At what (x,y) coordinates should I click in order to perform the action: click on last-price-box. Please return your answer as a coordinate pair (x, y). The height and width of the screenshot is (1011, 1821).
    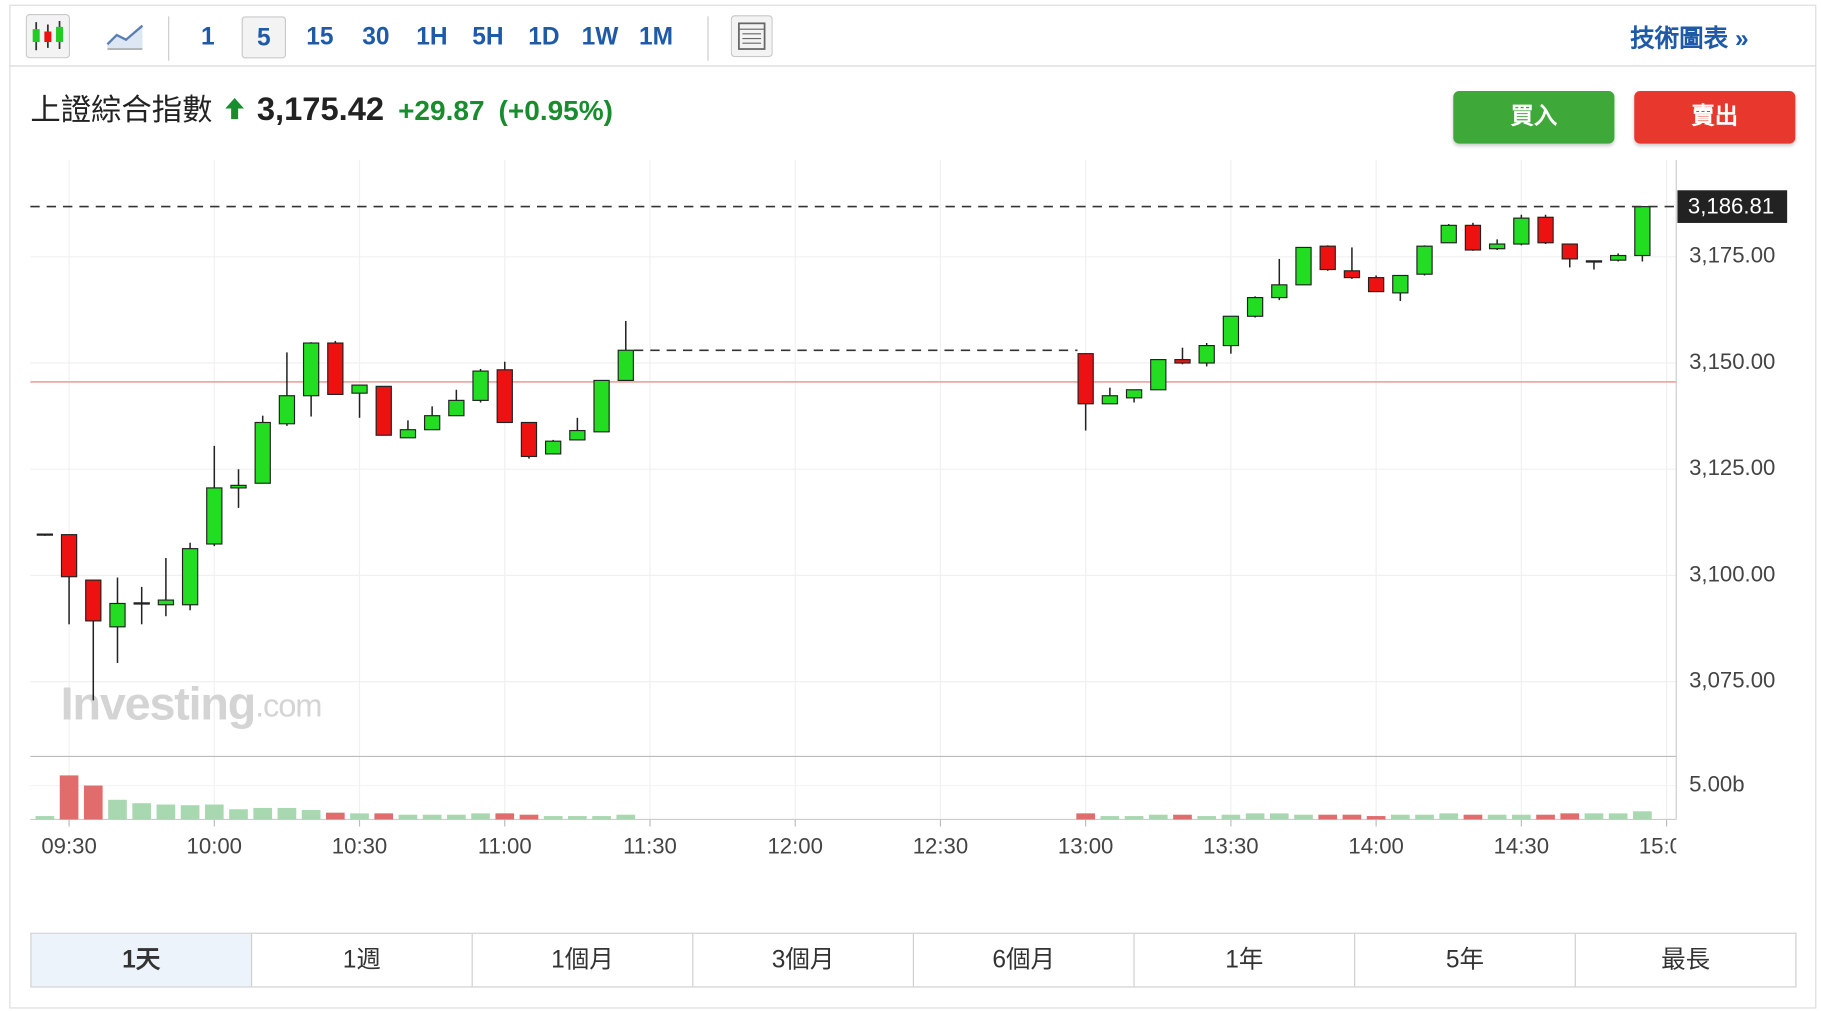
    Looking at the image, I should click on (1732, 206).